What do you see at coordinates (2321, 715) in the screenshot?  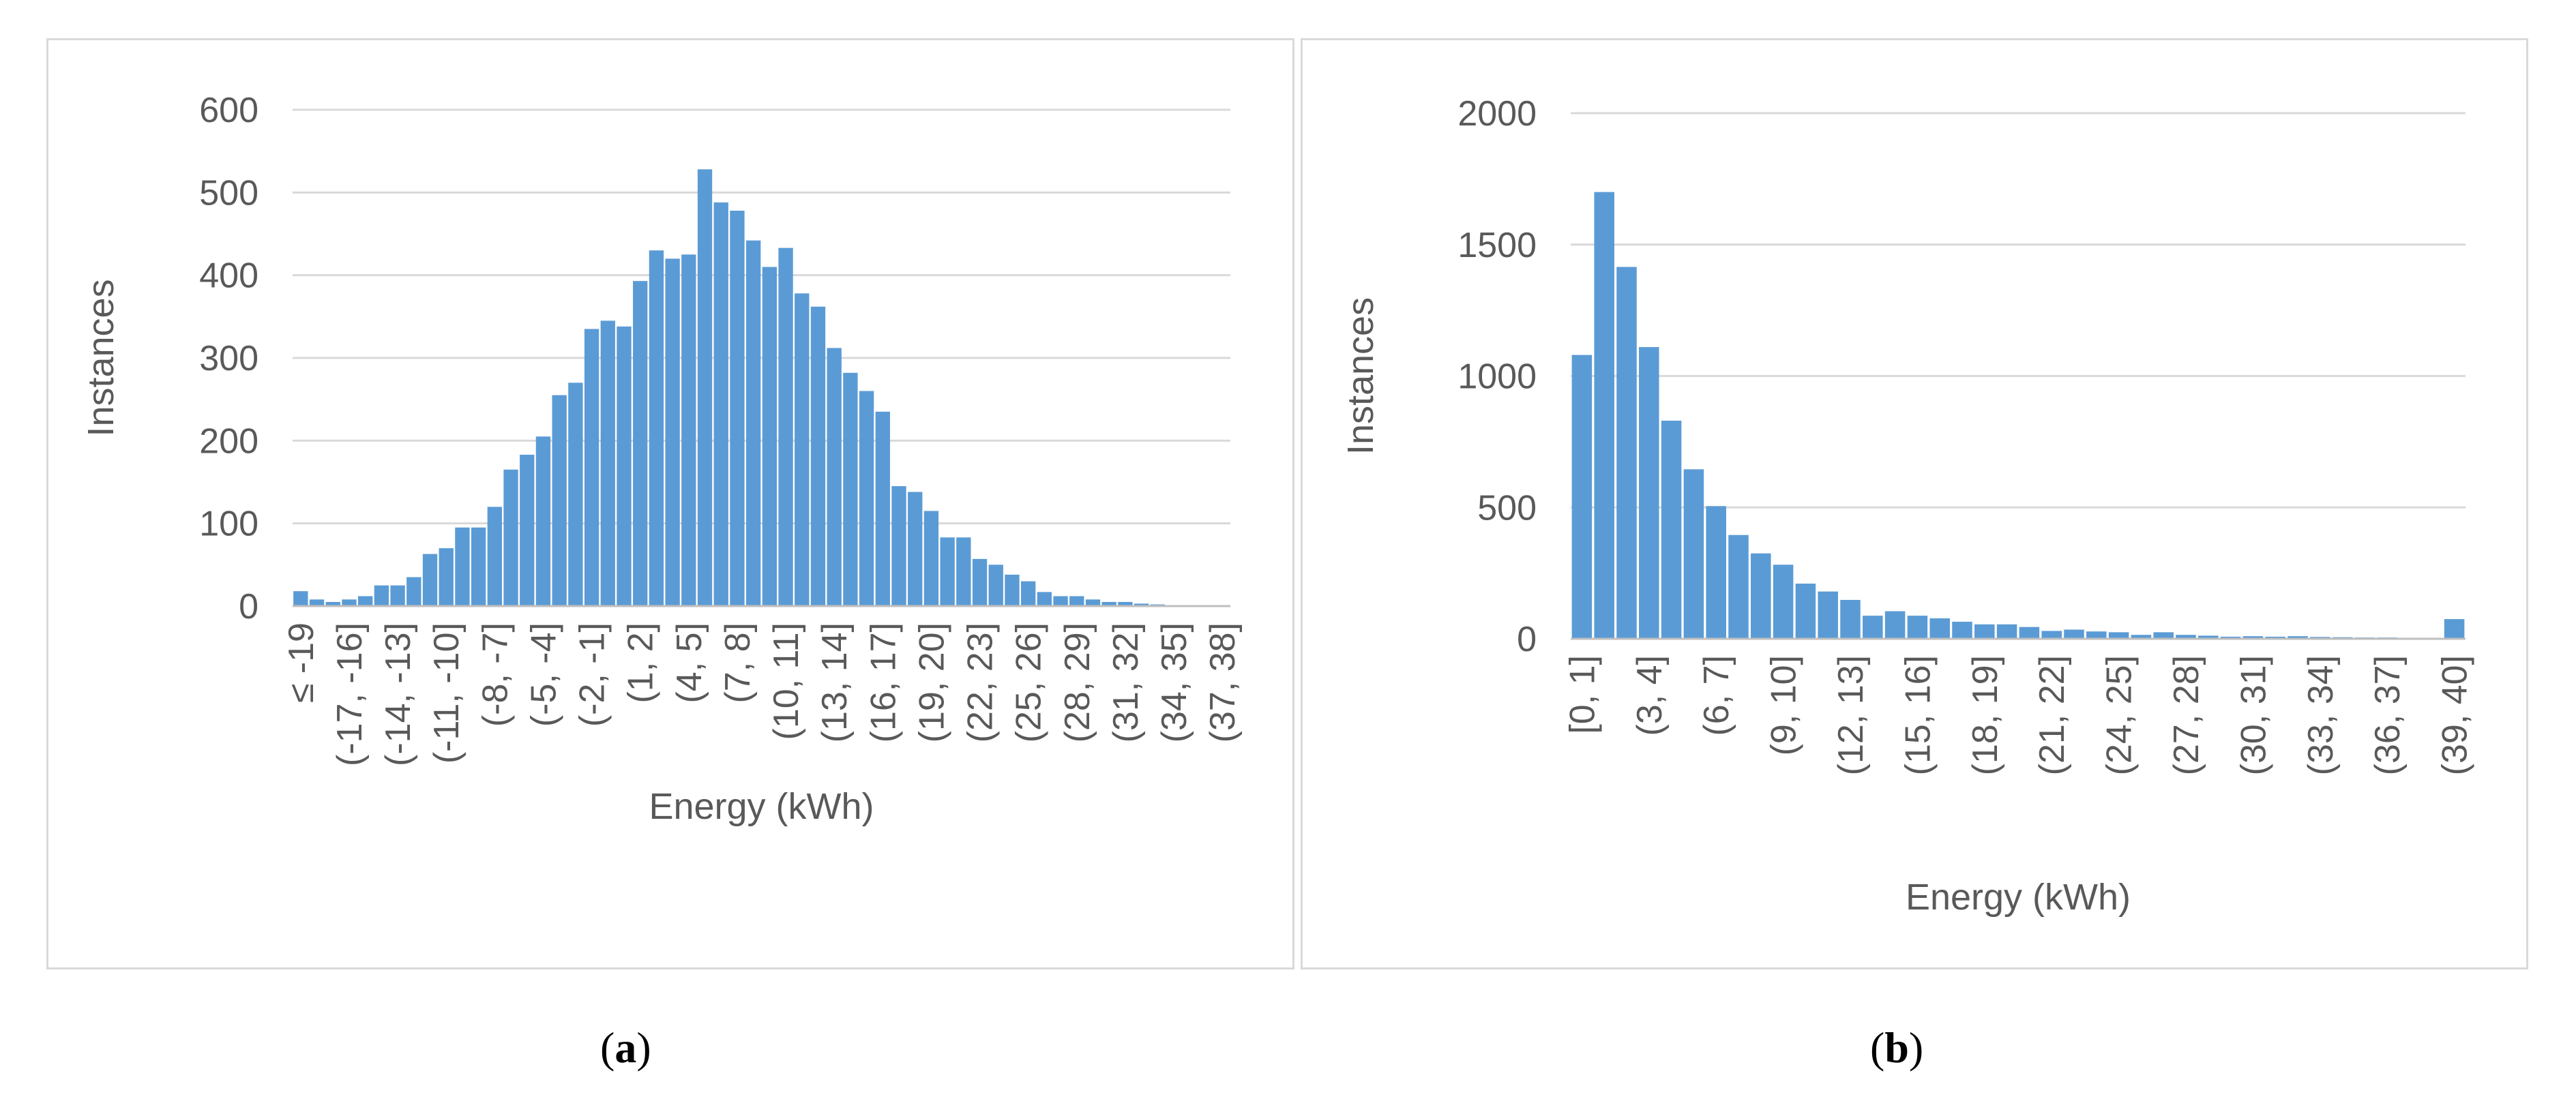 I see `xtick-label-b-33: (33, 34]` at bounding box center [2321, 715].